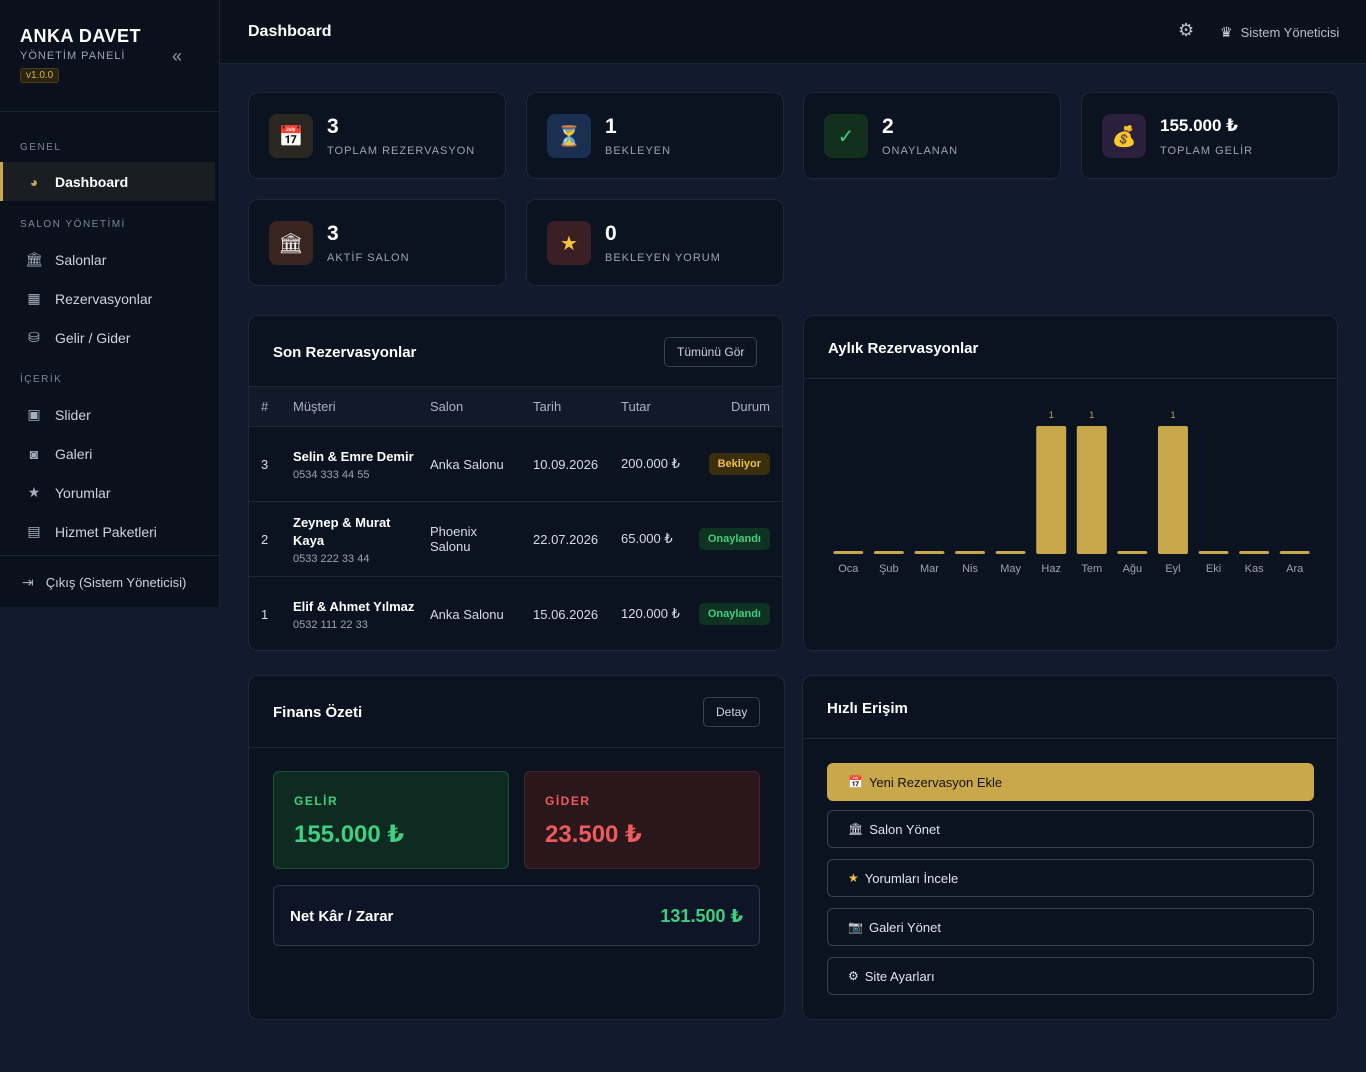  Describe the element at coordinates (846, 136) in the screenshot. I see `check-icon: ✓` at that location.